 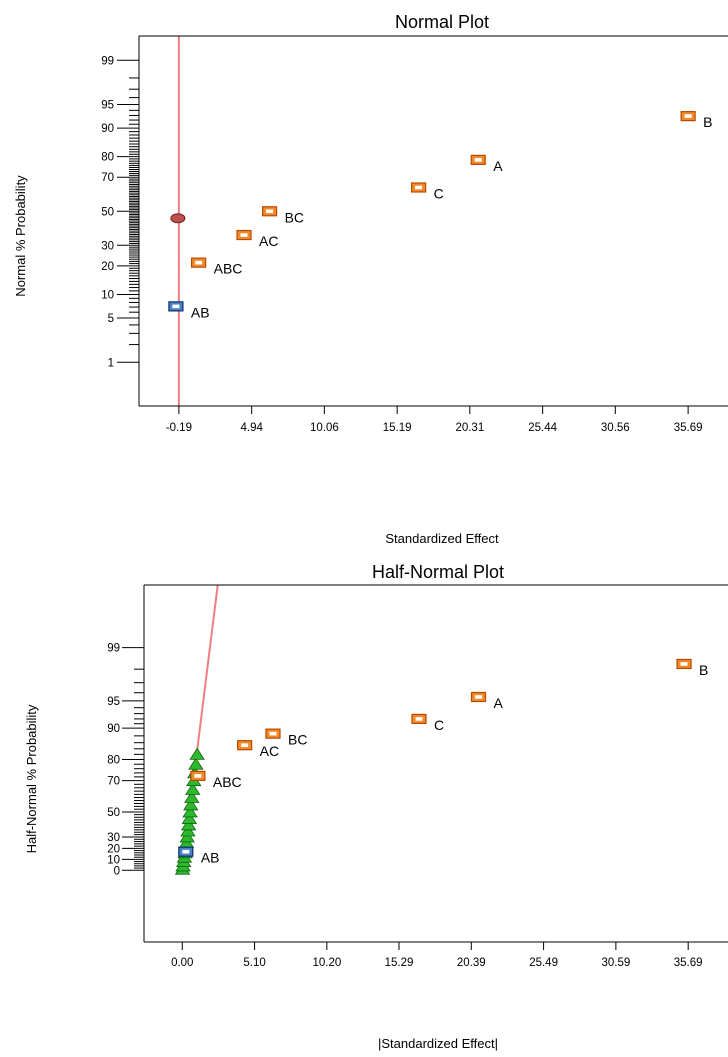 I want to click on half-normal-plot-ylabel: Half-Normal % Probability, so click(x=31, y=778).